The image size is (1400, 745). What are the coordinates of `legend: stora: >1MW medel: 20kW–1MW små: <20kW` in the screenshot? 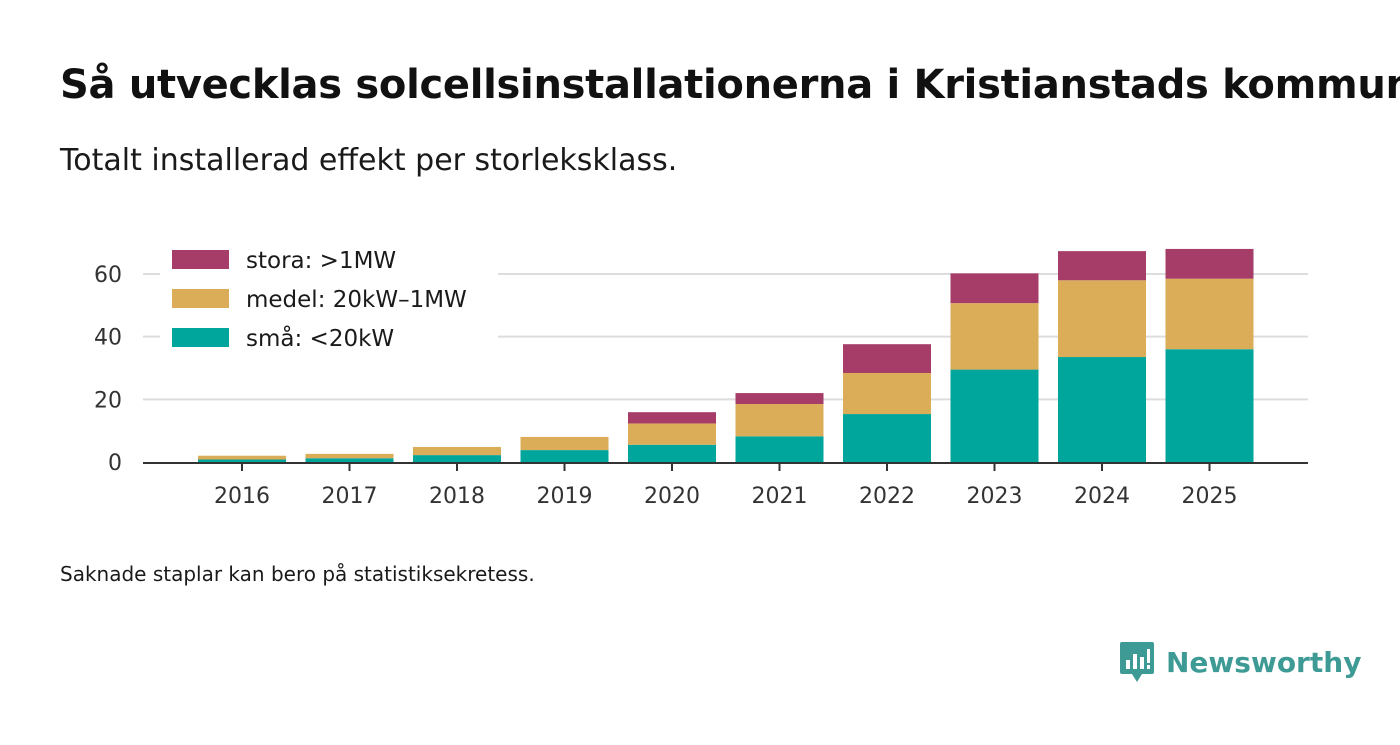 It's located at (329, 299).